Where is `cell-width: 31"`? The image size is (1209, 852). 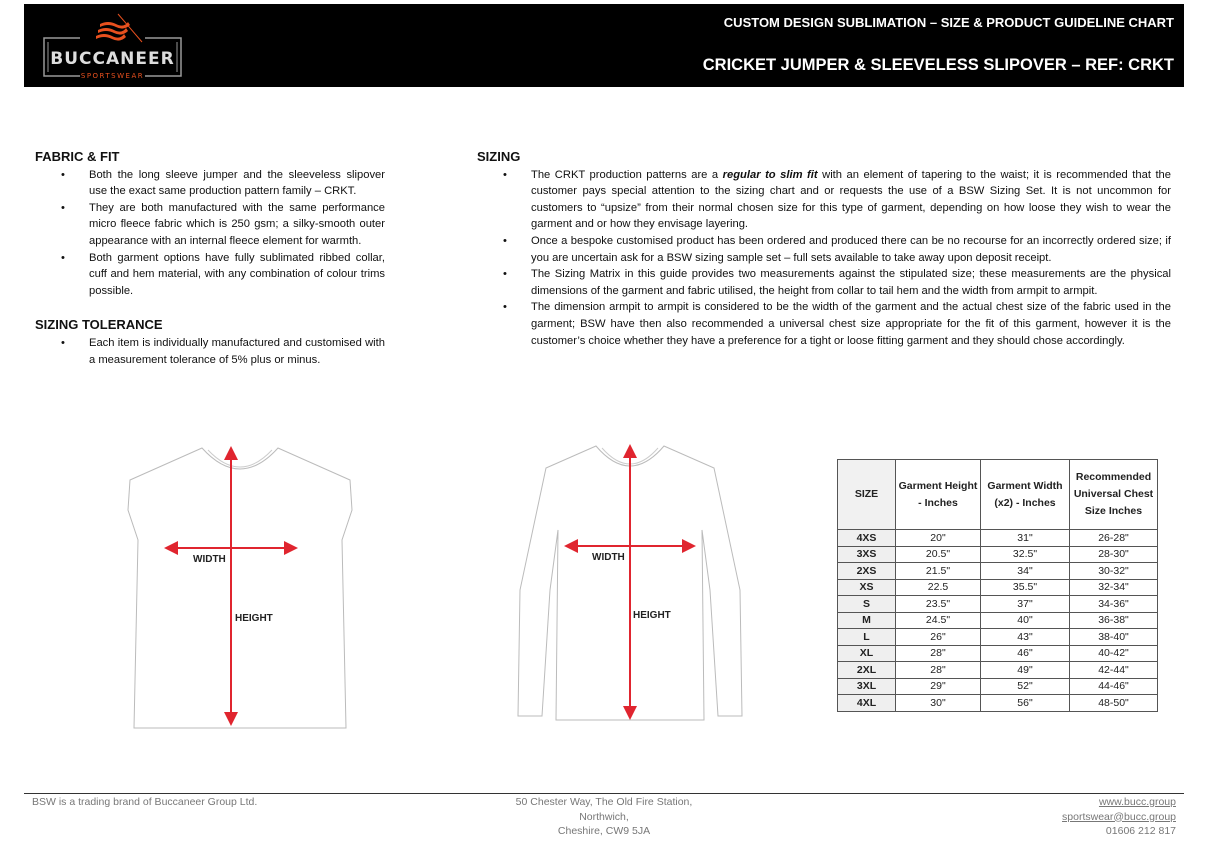
cell-width: 31" is located at coordinates (1025, 538).